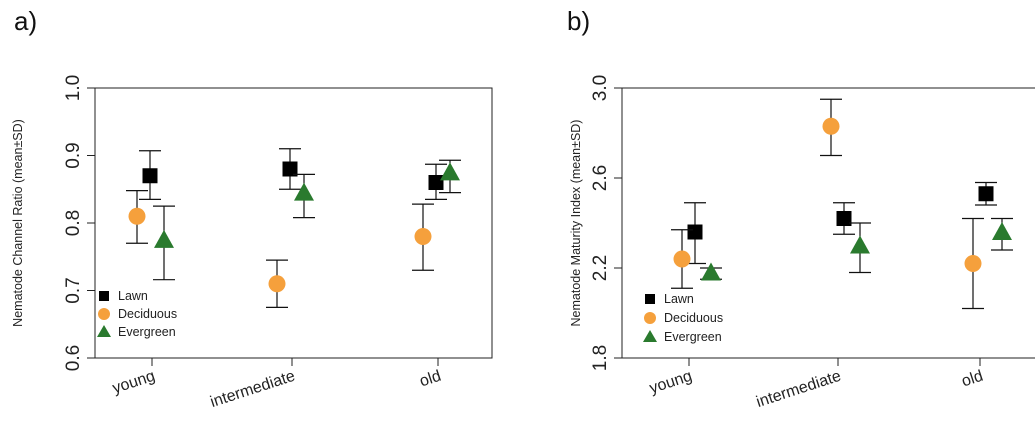 Image resolution: width=1035 pixels, height=434 pixels. Describe the element at coordinates (576, 223) in the screenshot. I see `y-axis-title: Nematode Maturity Index (mean±SD)` at that location.